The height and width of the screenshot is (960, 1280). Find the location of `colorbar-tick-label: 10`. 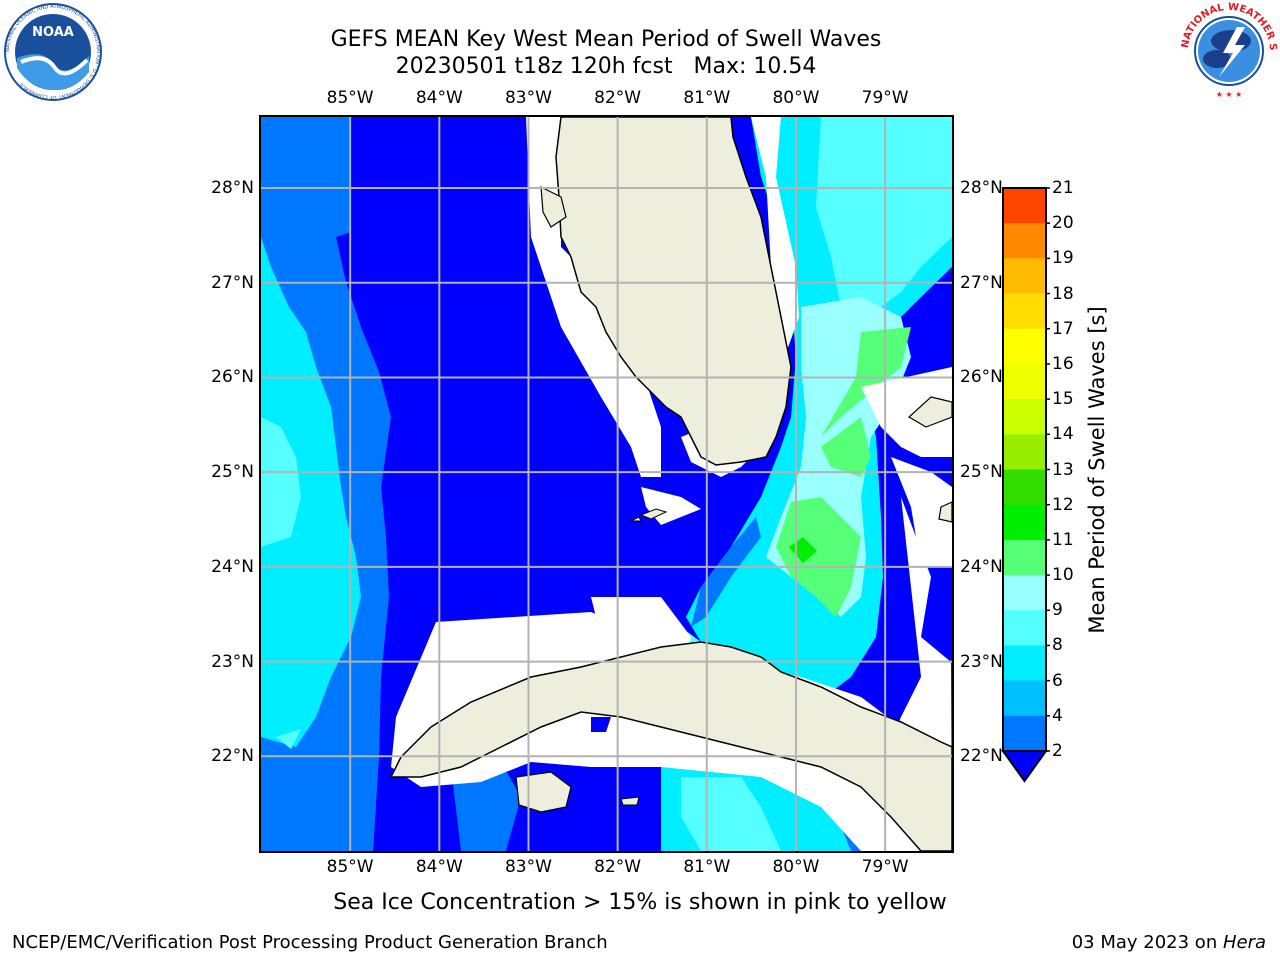

colorbar-tick-label: 10 is located at coordinates (1063, 575).